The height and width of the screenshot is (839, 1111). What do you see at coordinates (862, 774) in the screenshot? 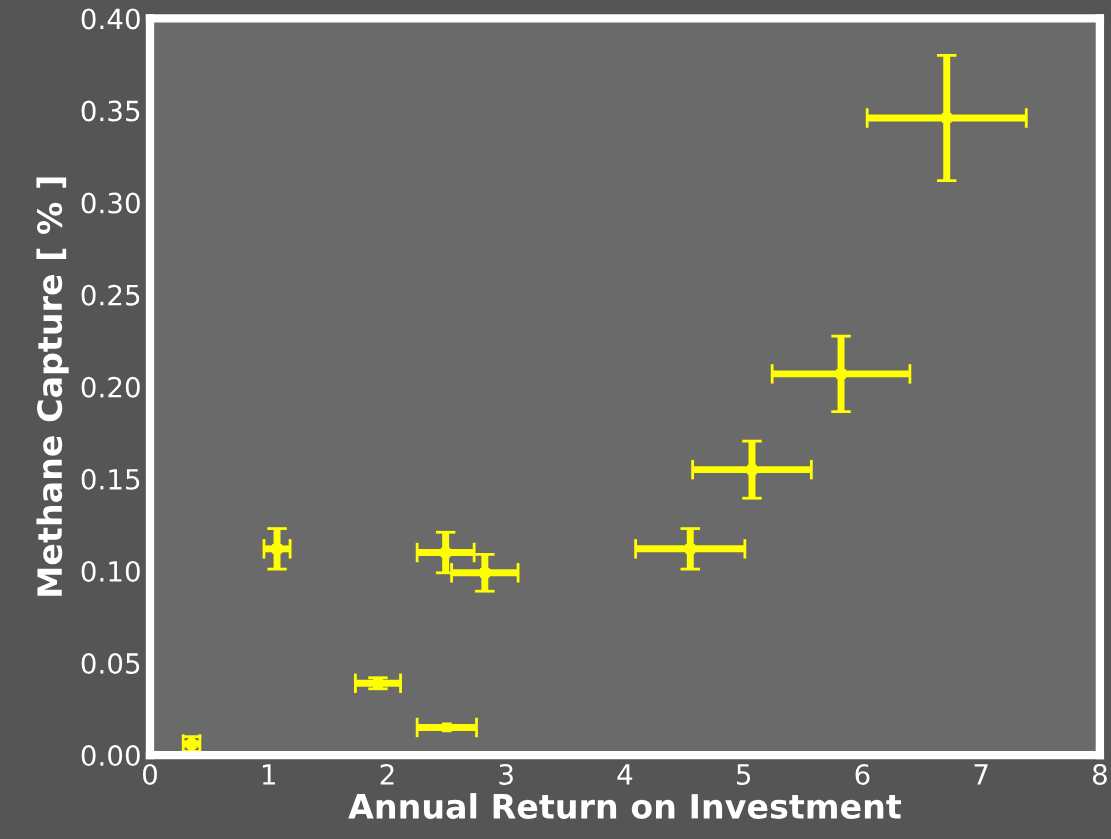
I see `x-tick-label: 6` at bounding box center [862, 774].